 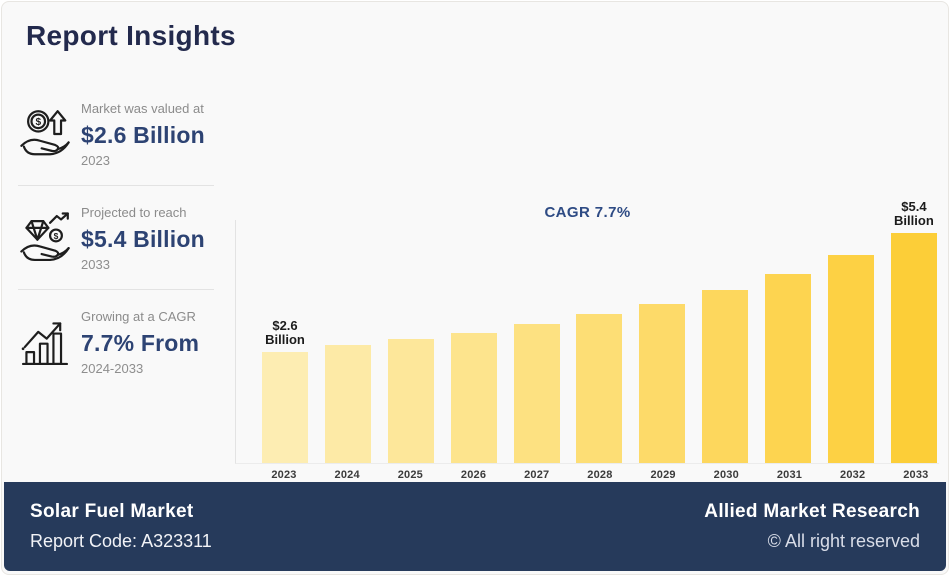 I want to click on bar-2026, so click(x=473, y=398).